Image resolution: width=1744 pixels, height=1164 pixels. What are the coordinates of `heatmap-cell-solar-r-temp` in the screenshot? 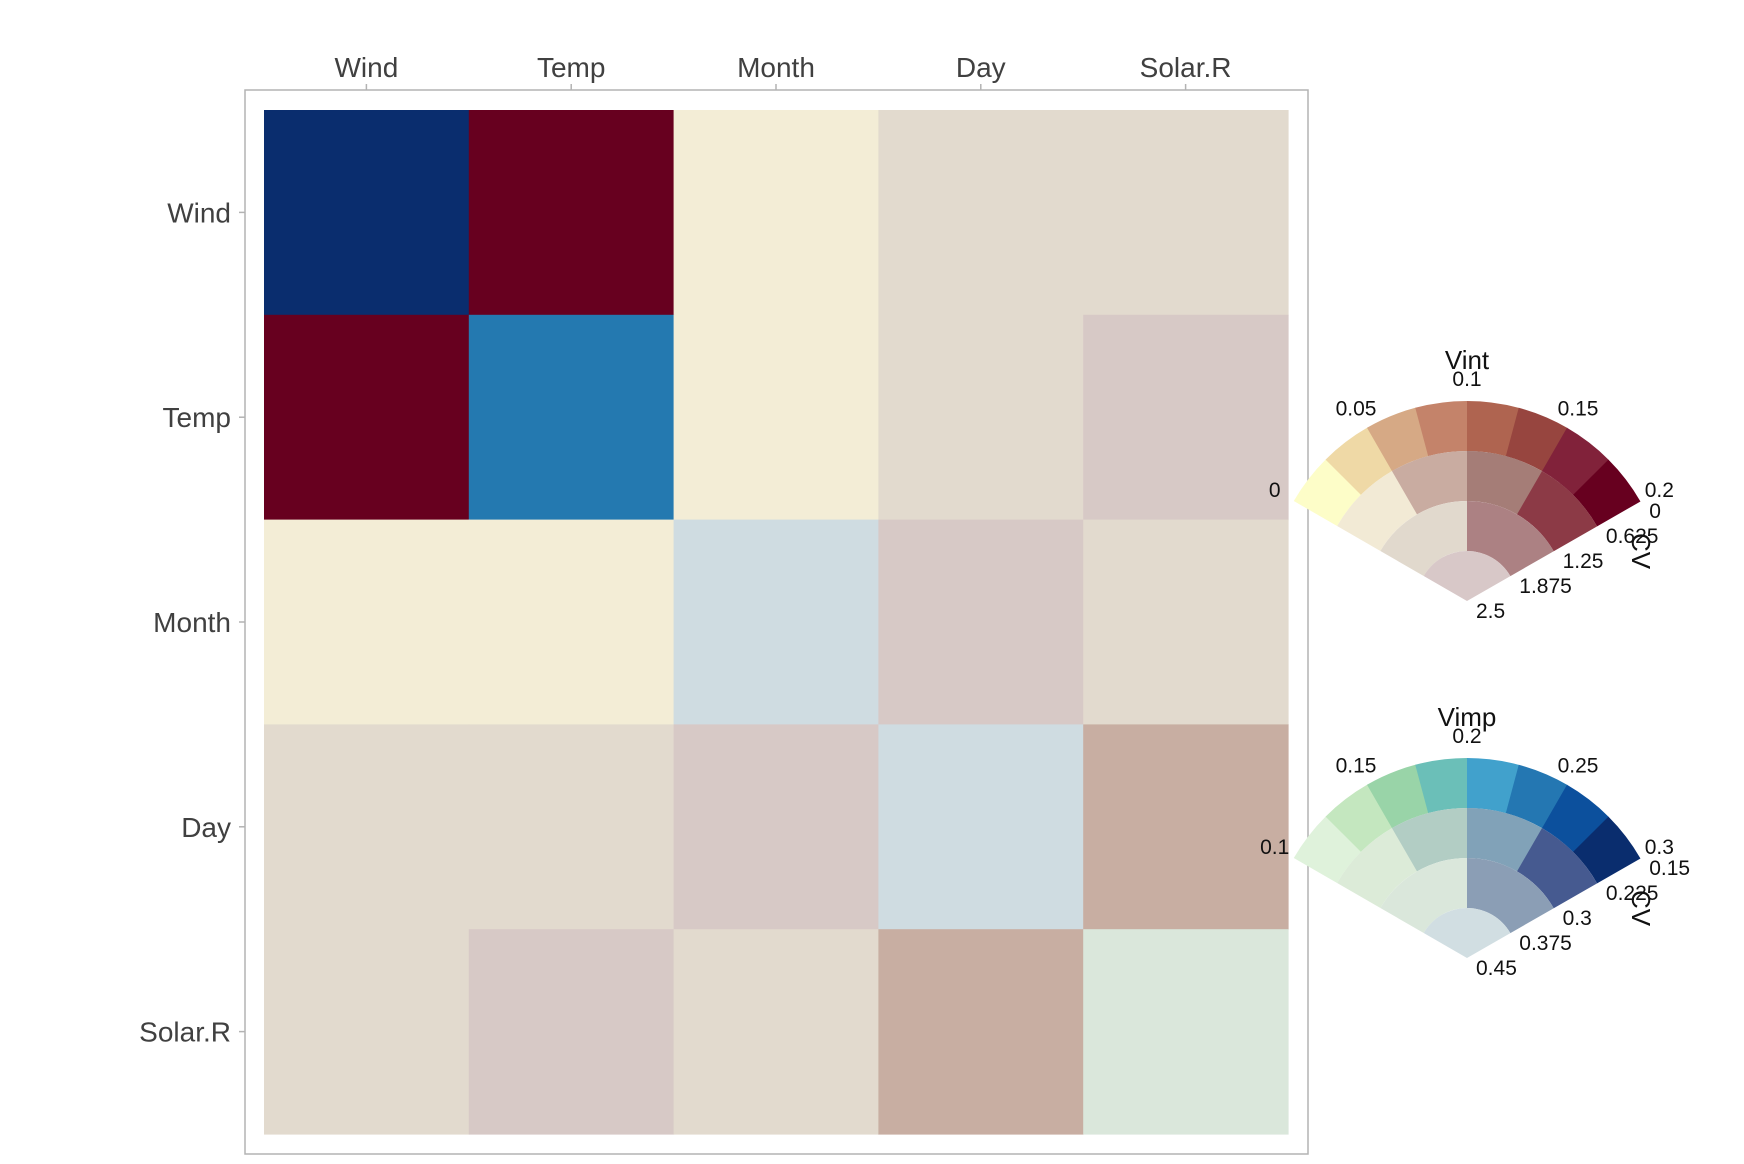 It's located at (571, 1032).